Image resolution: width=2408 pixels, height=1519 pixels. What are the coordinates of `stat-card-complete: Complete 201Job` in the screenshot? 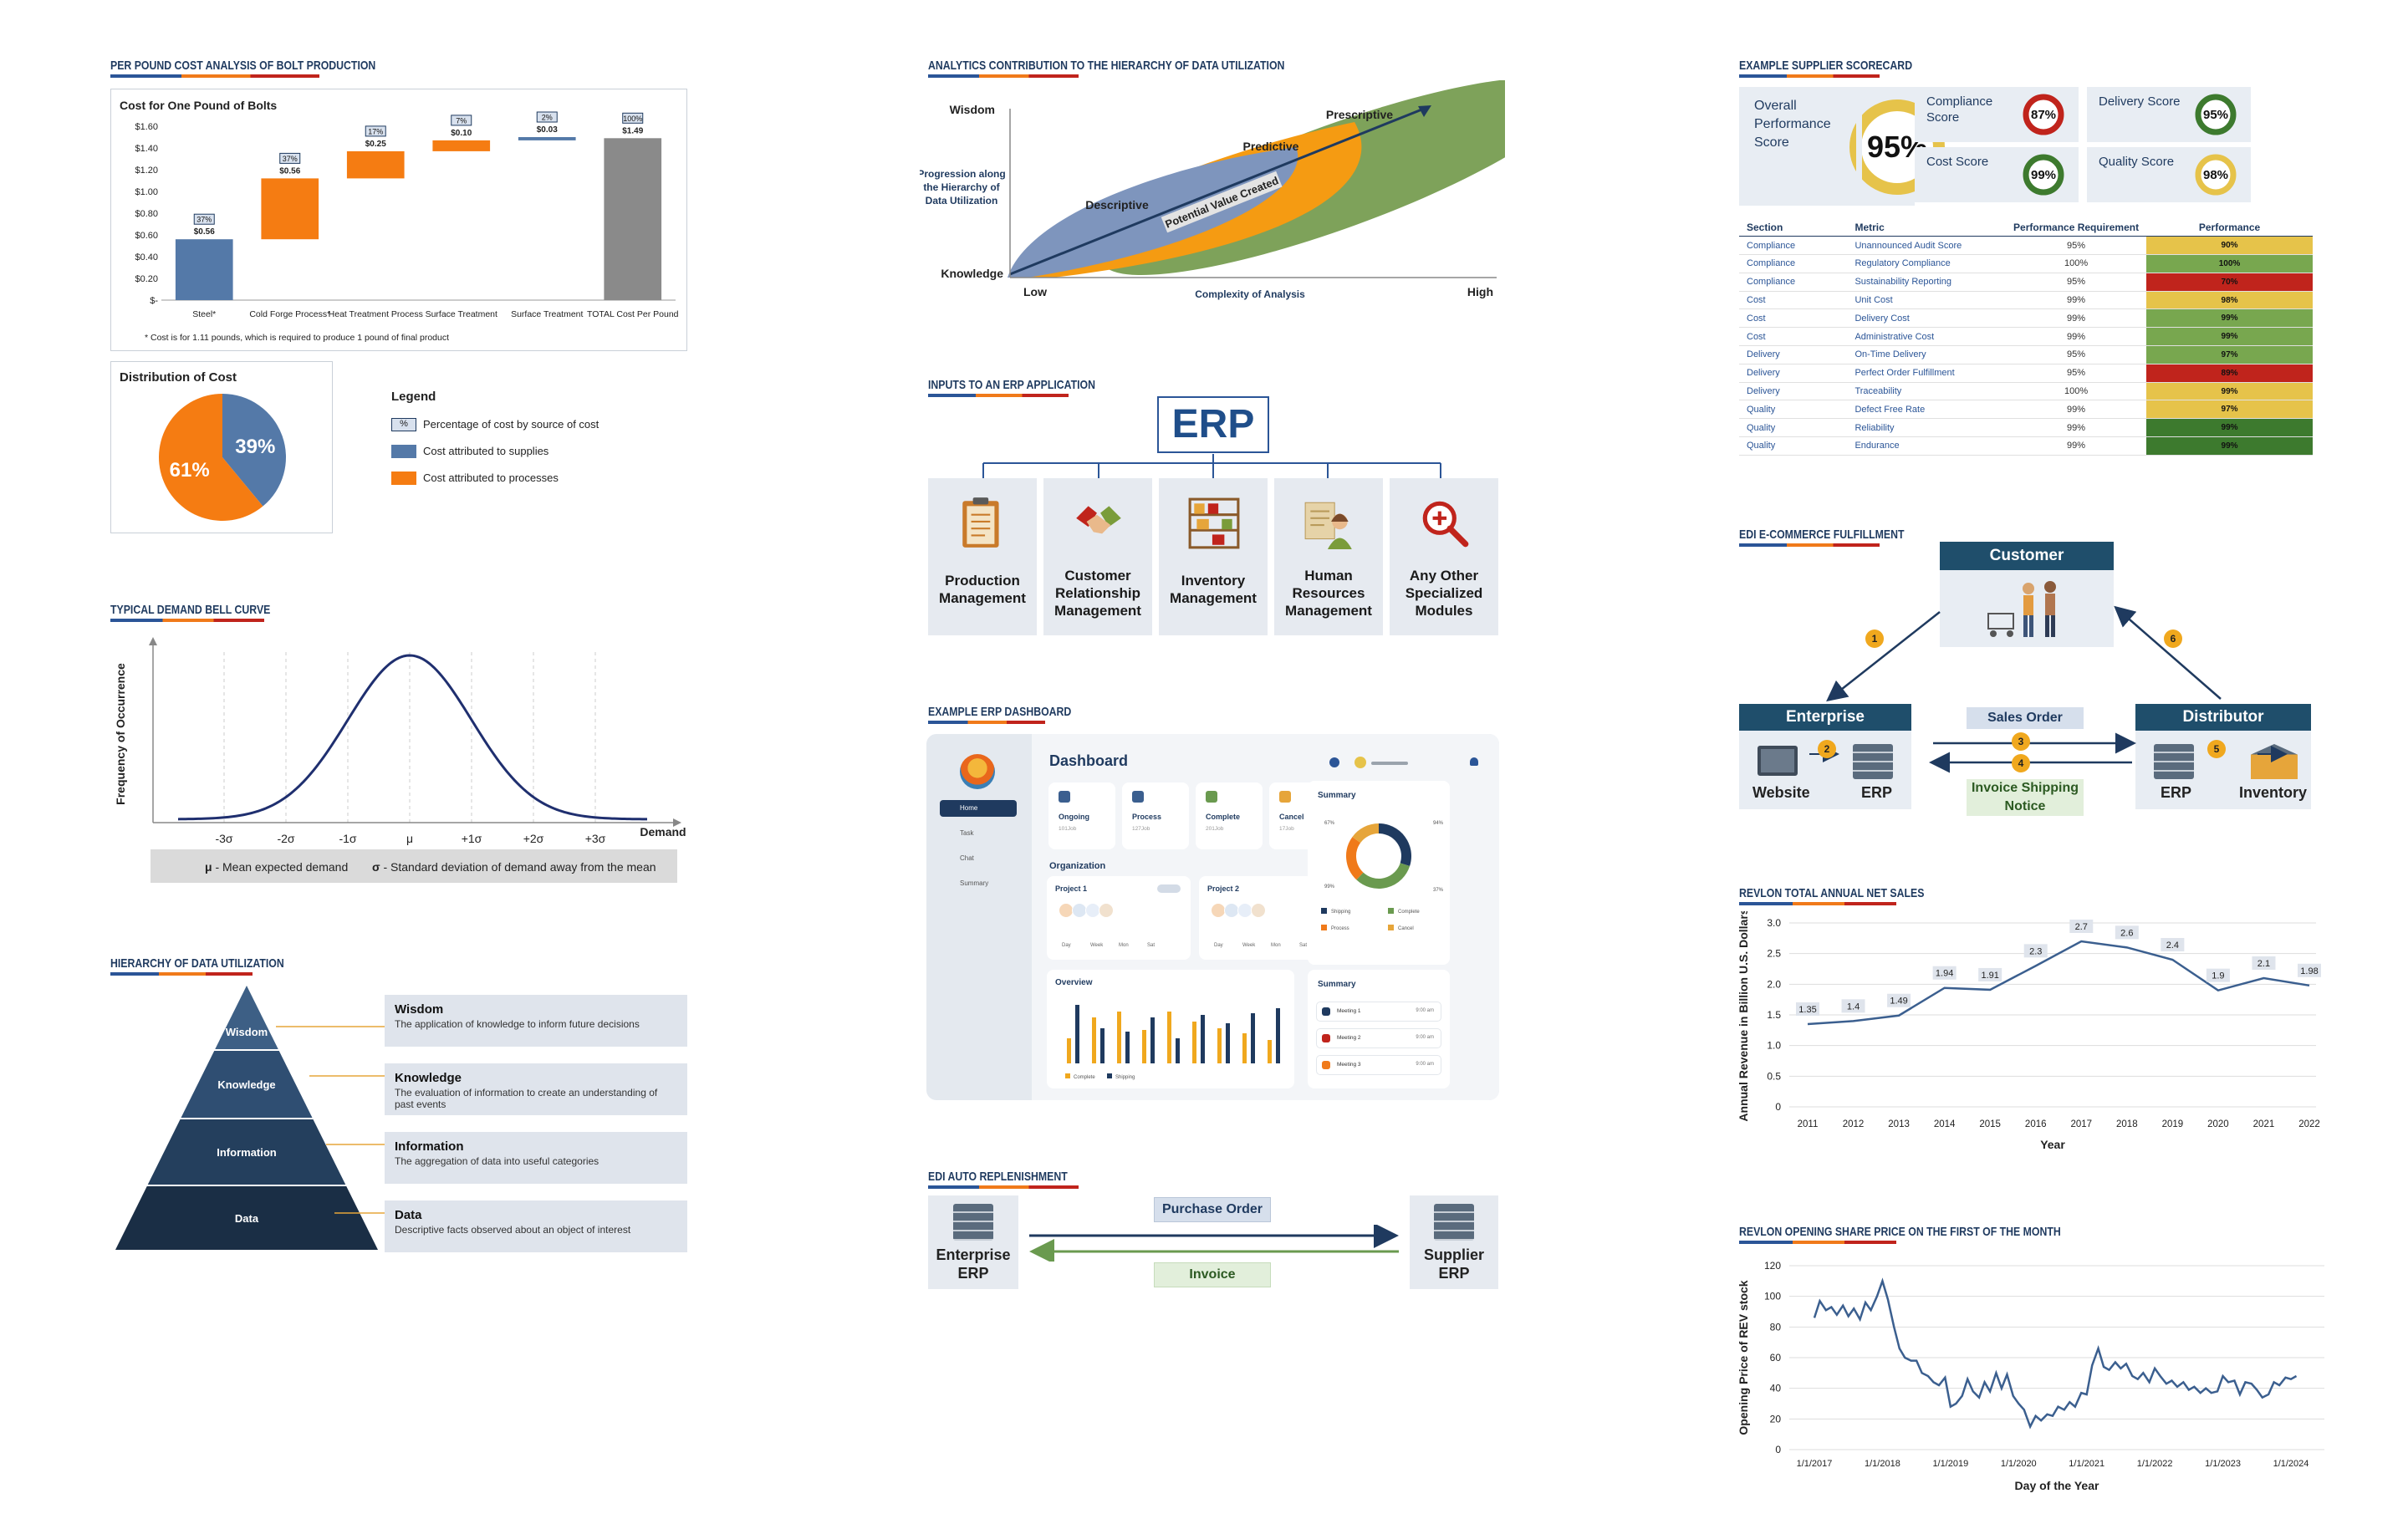 It's located at (1230, 815).